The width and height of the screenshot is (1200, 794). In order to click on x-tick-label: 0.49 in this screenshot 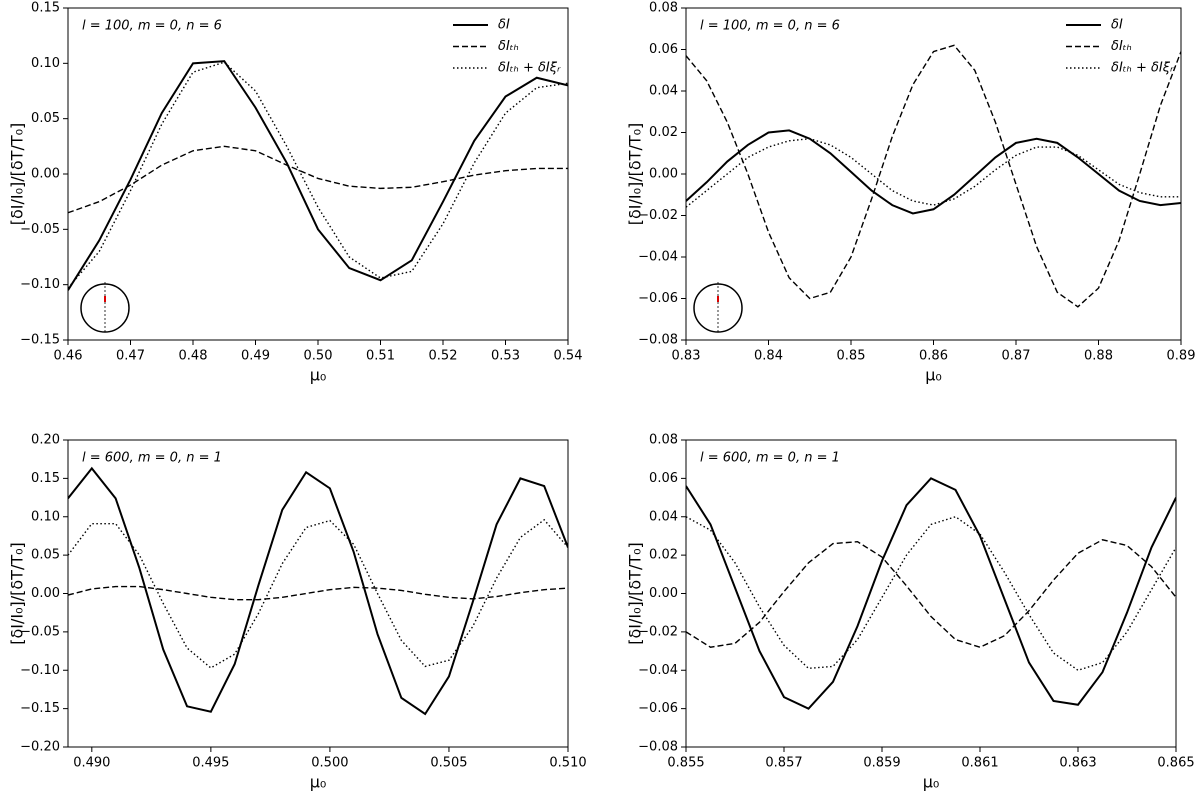, I will do `click(255, 356)`.